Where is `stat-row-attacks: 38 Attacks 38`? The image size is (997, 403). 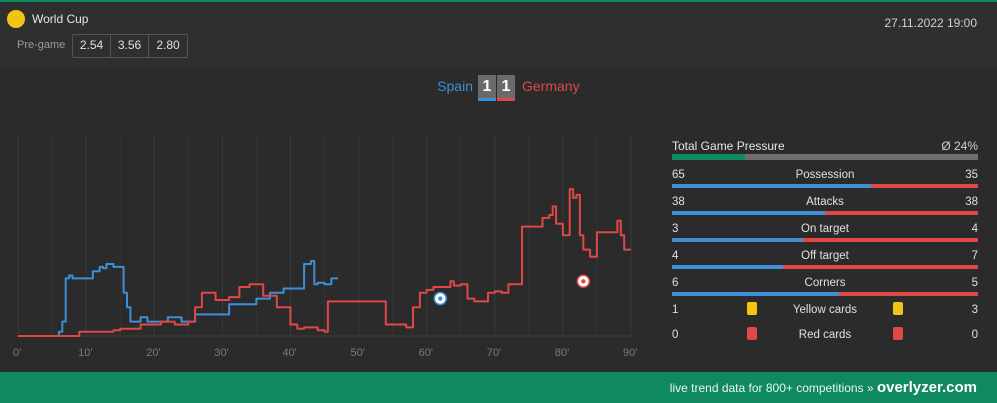
stat-row-attacks: 38 Attacks 38 is located at coordinates (825, 203).